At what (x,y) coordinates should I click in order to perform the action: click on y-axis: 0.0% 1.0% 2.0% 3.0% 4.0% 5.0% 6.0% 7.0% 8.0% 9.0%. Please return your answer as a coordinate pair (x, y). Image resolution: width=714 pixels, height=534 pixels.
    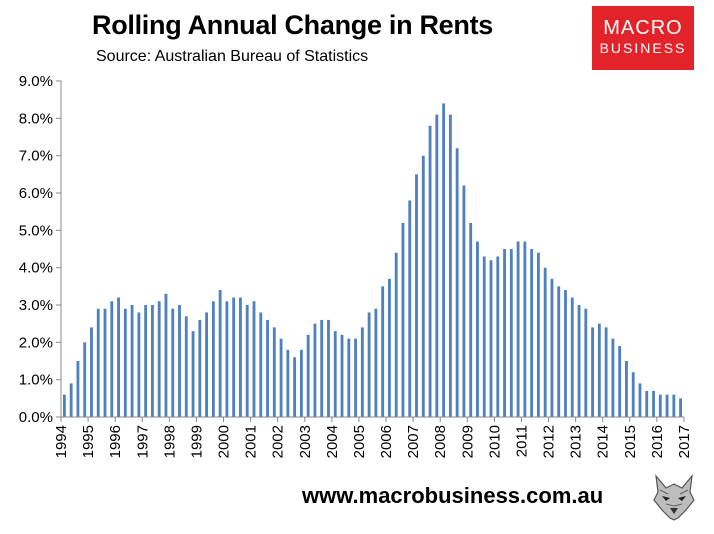
    Looking at the image, I should click on (40, 249).